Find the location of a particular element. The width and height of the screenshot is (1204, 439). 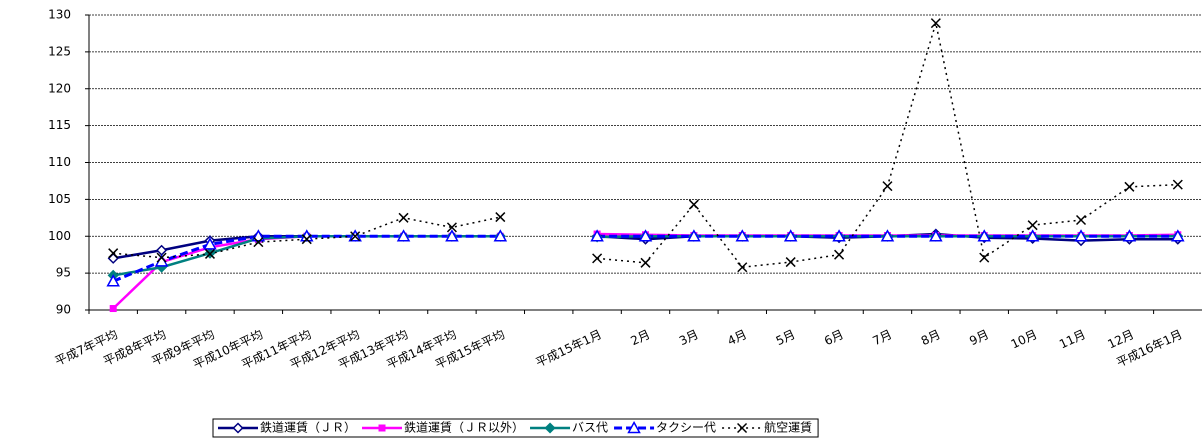

y-tick-label: 115 is located at coordinates (59, 125).